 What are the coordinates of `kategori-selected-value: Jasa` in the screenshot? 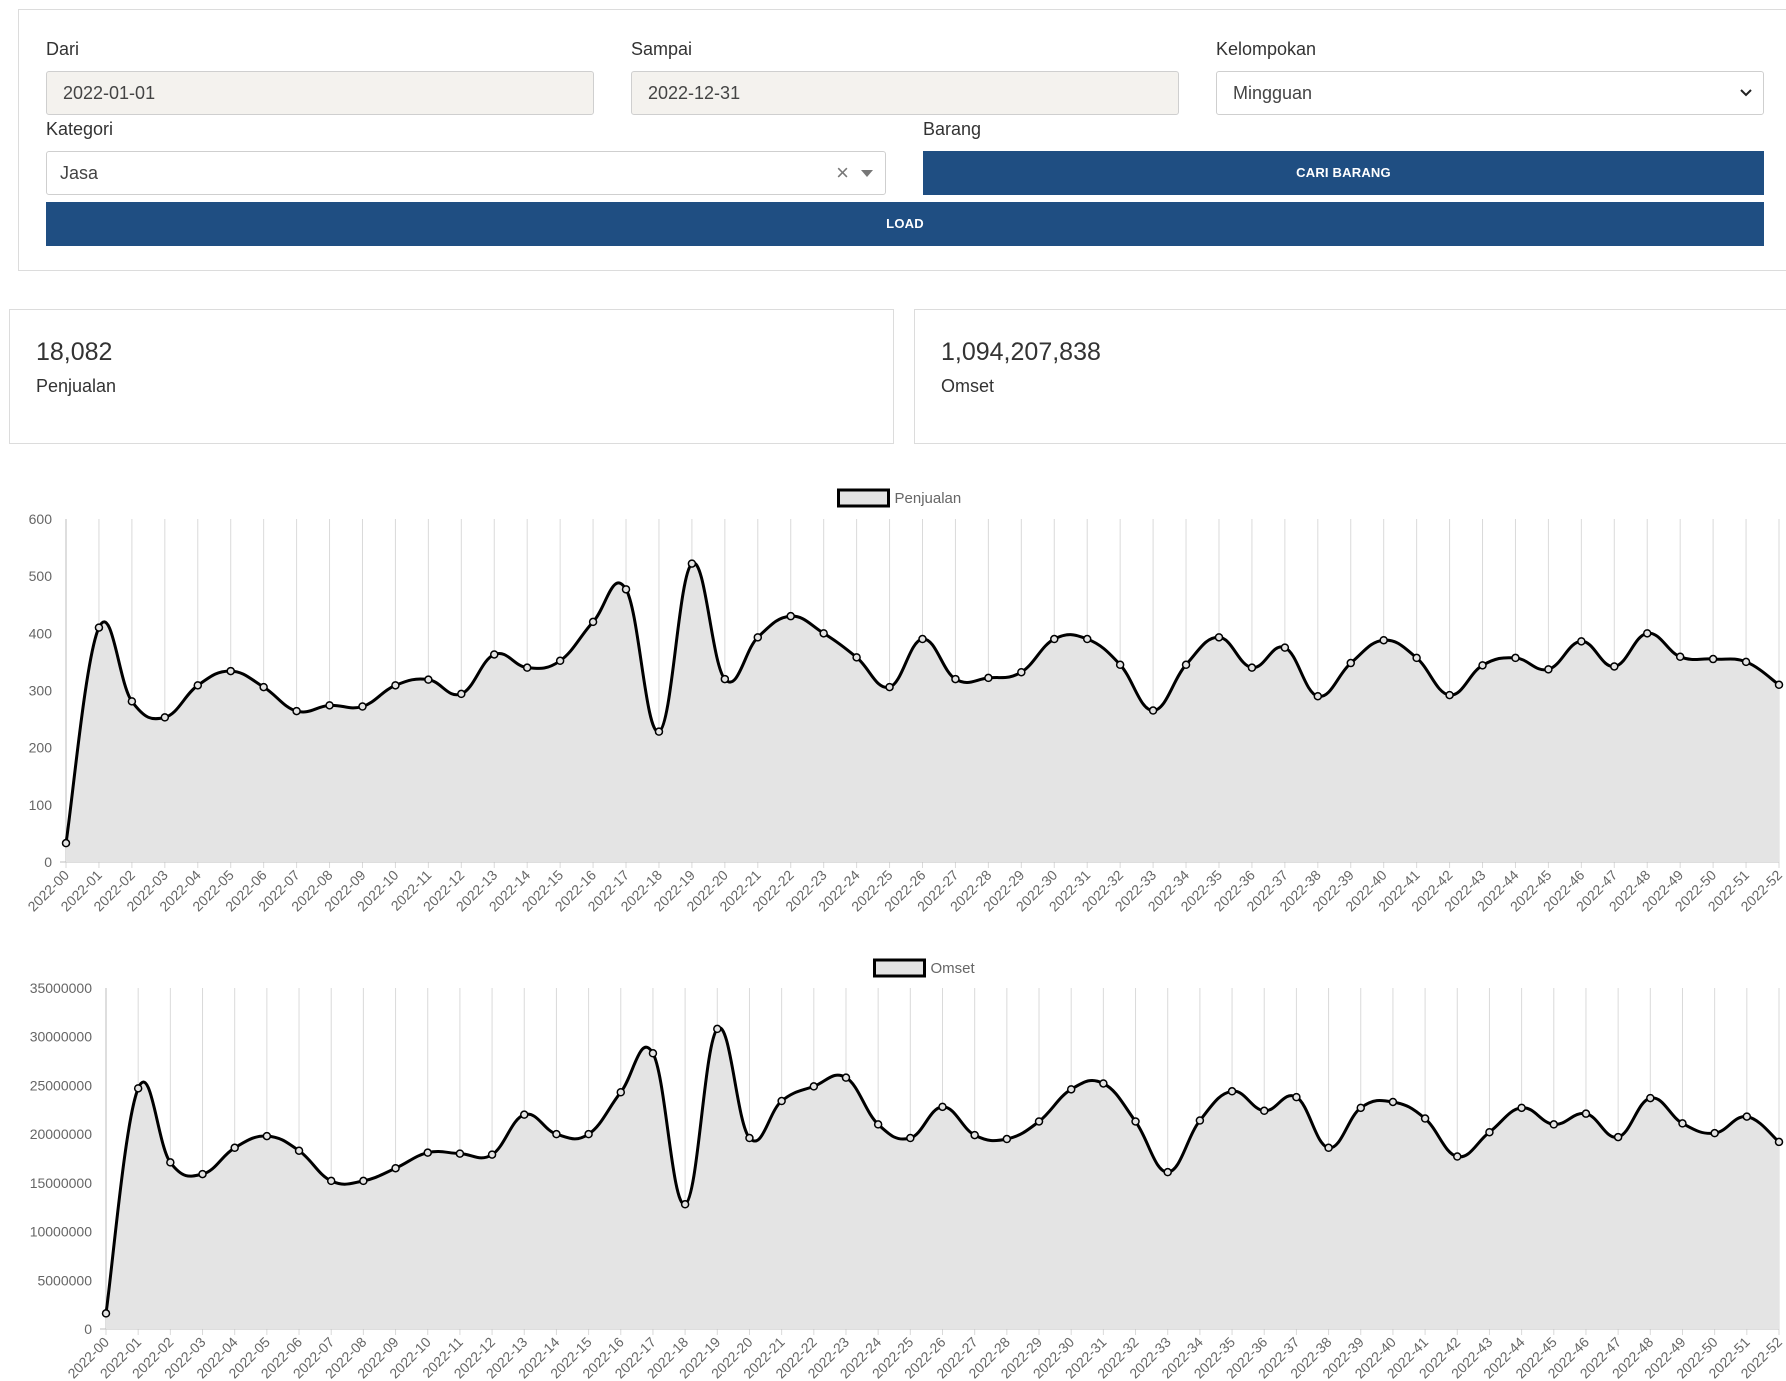 It's located at (79, 173).